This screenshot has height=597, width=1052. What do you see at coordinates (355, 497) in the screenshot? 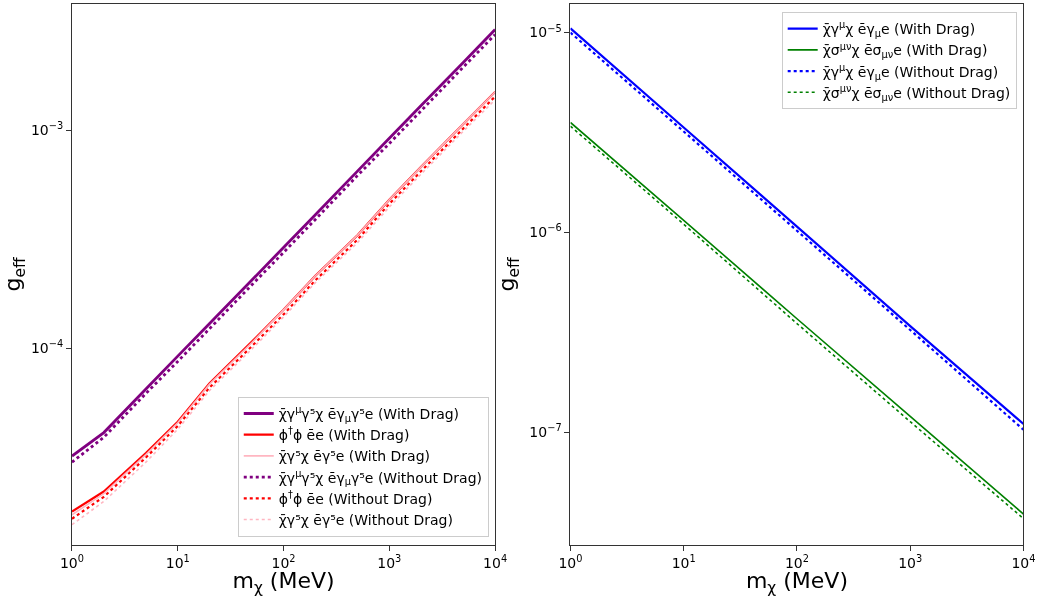
I see `legend-label: ϕ$^{†}$ϕ ēe (Without Drag)` at bounding box center [355, 497].